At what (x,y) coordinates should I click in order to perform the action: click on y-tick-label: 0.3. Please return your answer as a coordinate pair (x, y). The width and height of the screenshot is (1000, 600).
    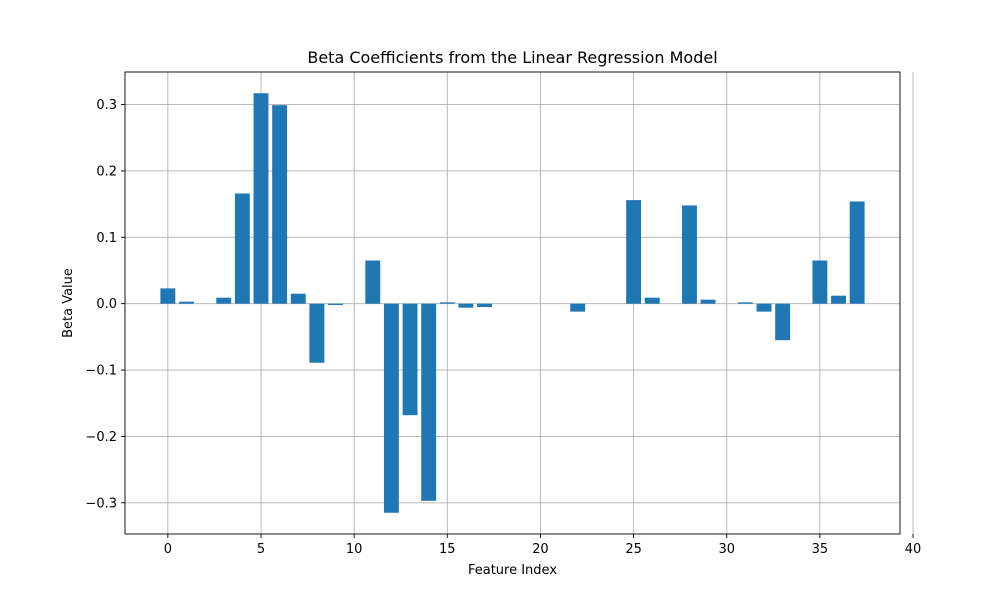
    Looking at the image, I should click on (106, 105).